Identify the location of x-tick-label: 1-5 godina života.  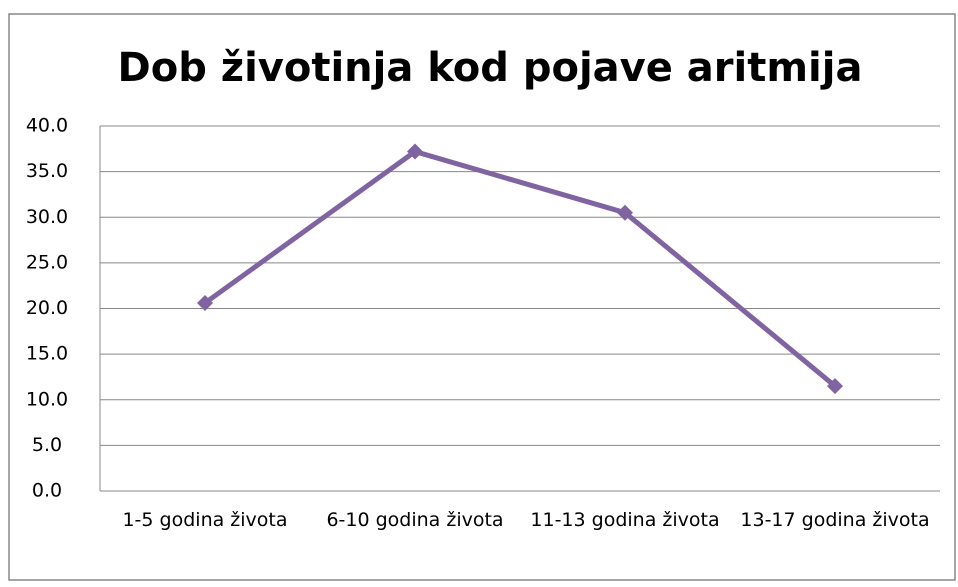
(205, 520).